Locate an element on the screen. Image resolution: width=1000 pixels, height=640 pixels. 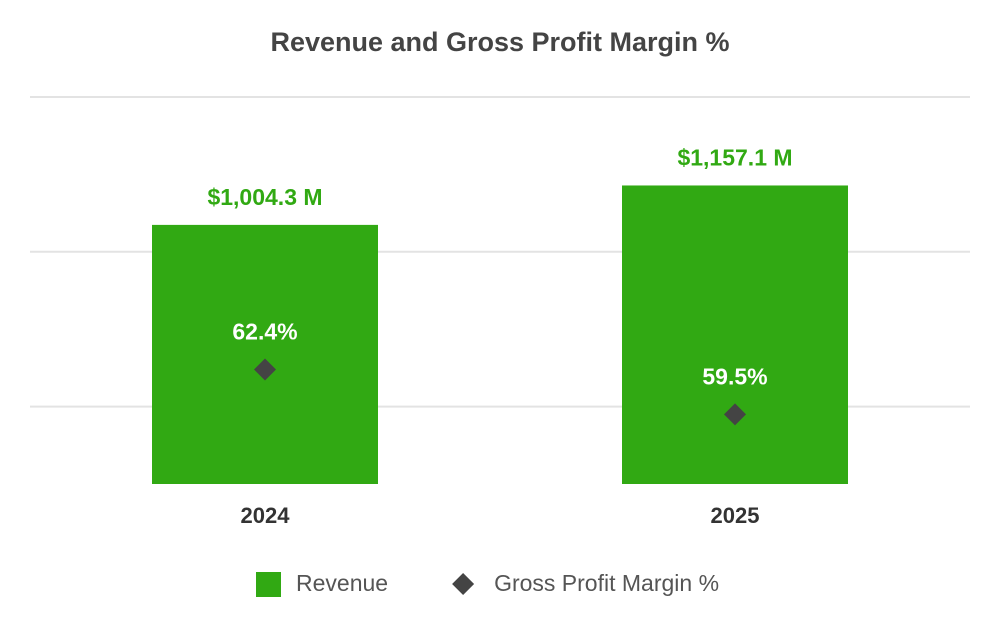
margin-label: 59.5% is located at coordinates (734, 376).